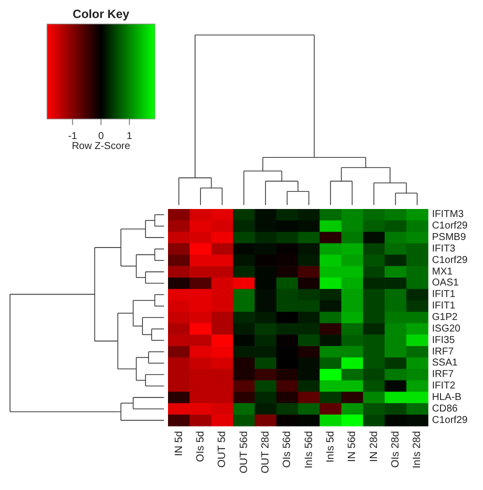 This screenshot has height=490, width=483. I want to click on y-tick-label: PSMB9, so click(449, 238).